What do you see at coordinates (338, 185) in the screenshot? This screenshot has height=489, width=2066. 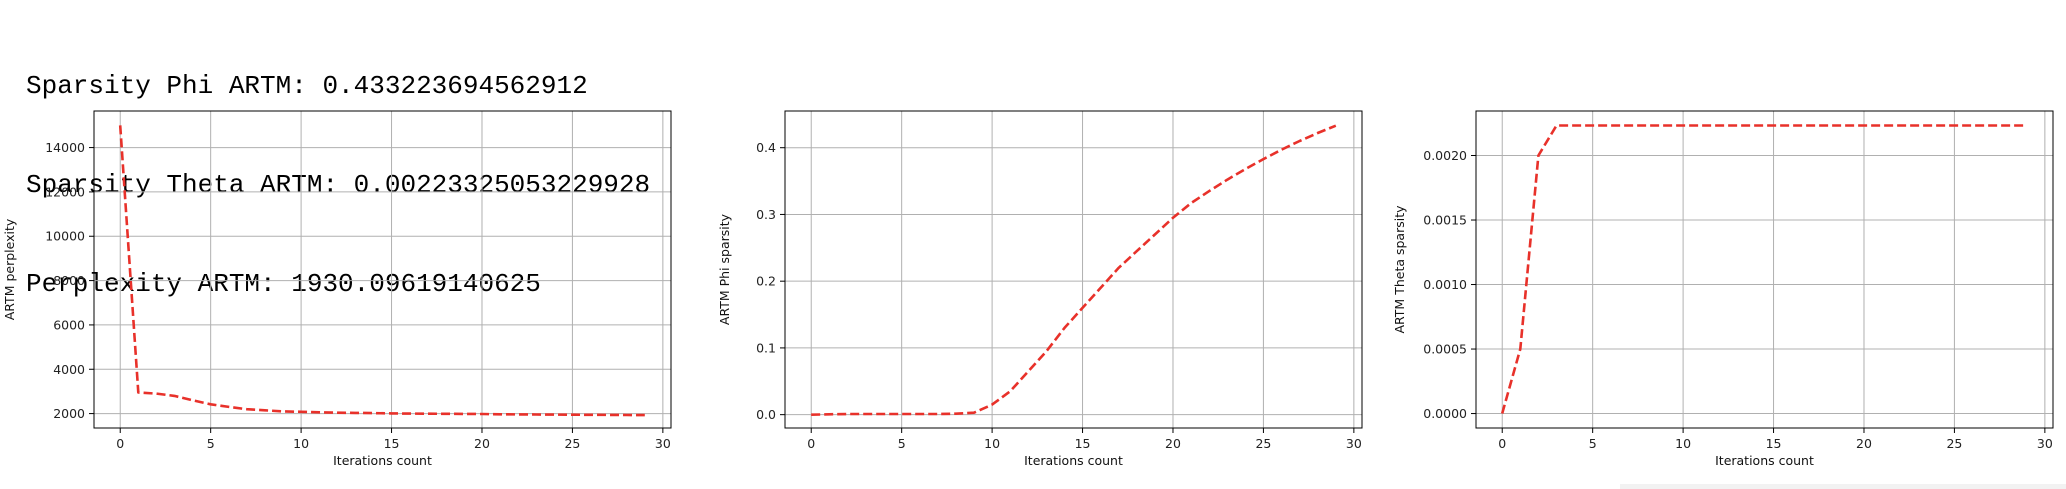 I see `stat-theta-sparsity: Sparsity Theta ARTM: 0.00223325053229928` at bounding box center [338, 185].